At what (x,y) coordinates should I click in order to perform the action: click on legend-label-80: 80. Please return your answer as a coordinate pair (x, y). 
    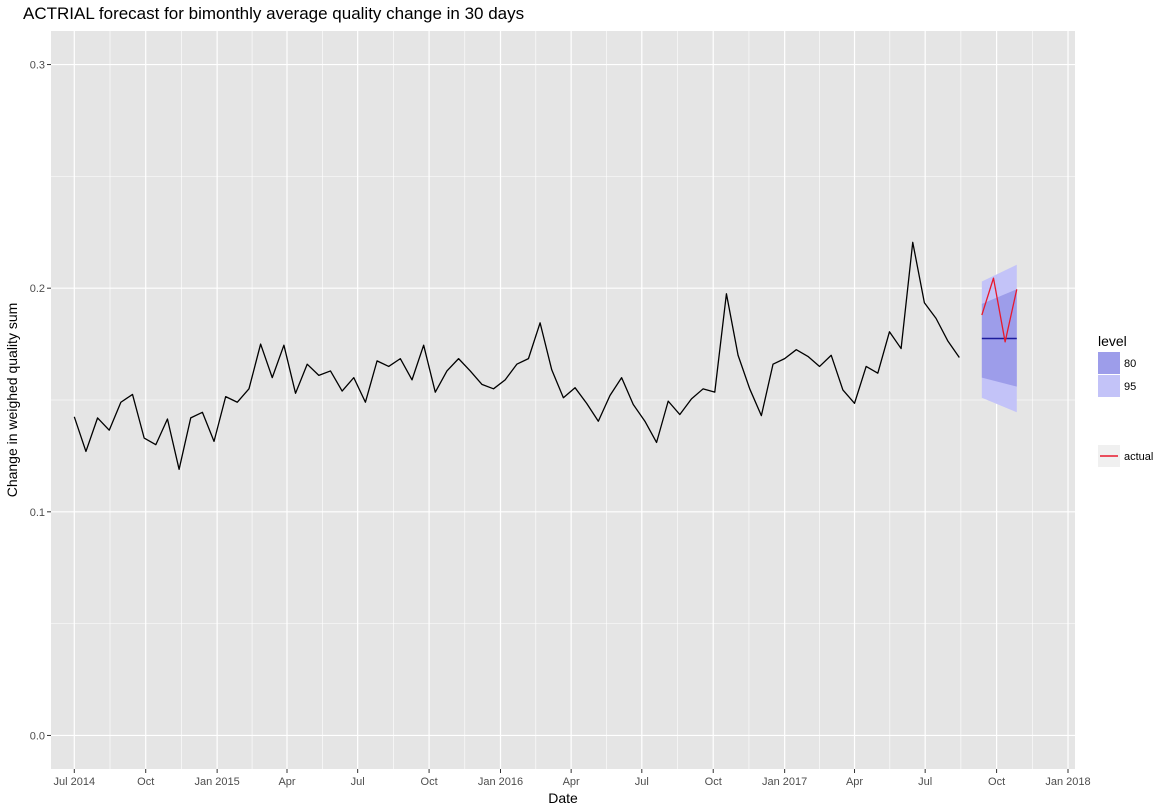
    Looking at the image, I should click on (1130, 364).